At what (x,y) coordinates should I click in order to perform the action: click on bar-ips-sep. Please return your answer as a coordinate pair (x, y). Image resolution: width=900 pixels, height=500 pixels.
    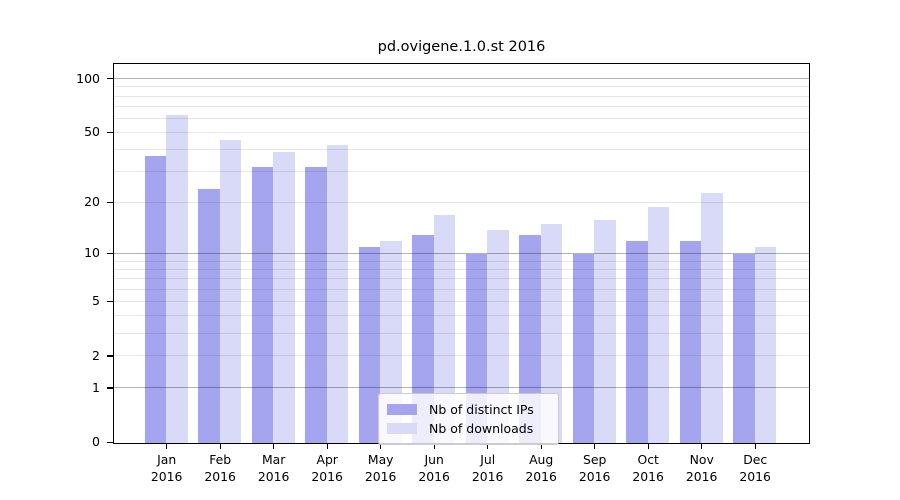
    Looking at the image, I should click on (583, 348).